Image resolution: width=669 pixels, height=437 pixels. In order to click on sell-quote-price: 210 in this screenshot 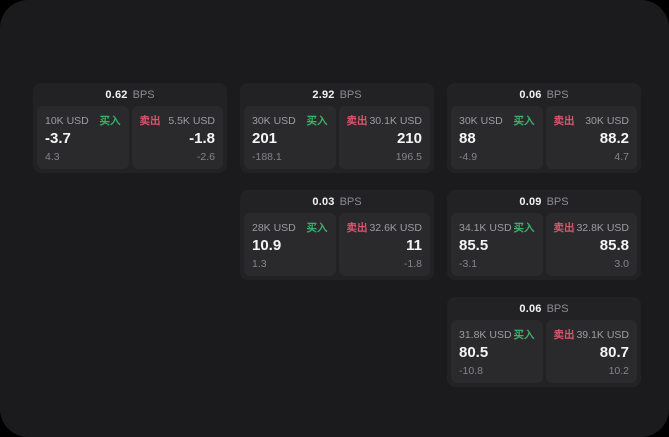, I will do `click(409, 139)`.